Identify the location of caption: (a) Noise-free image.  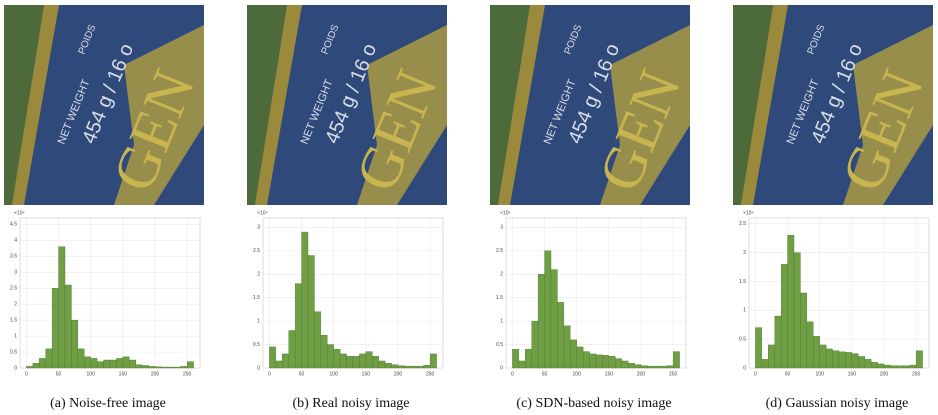
(108, 403).